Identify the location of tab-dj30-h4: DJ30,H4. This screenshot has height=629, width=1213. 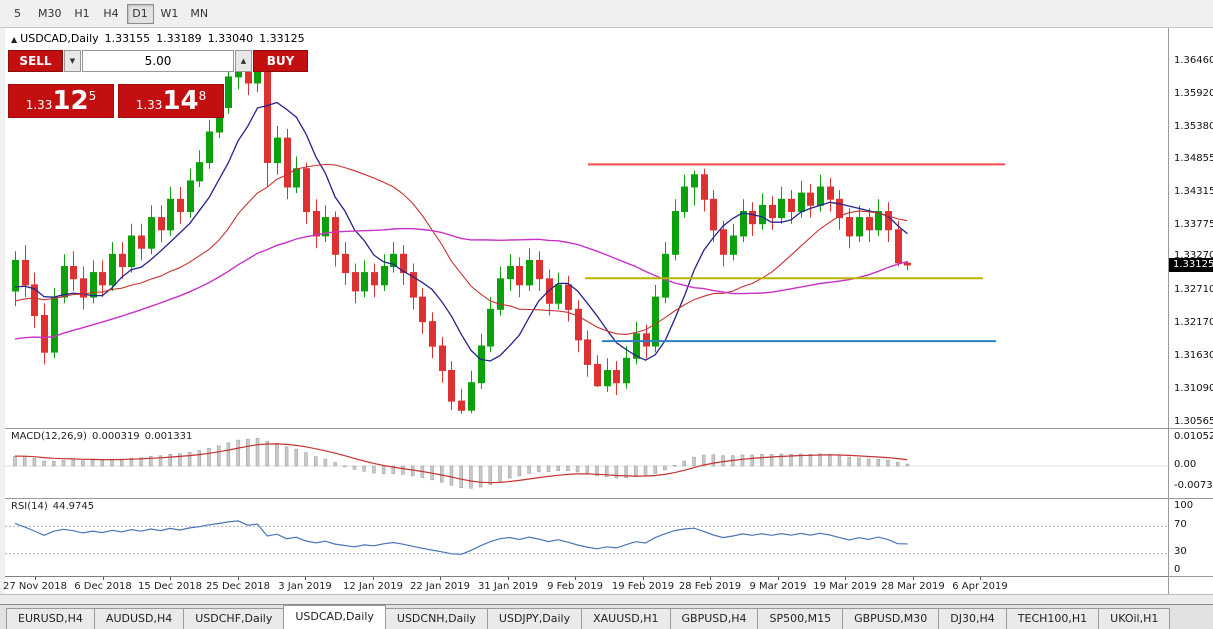
(972, 618).